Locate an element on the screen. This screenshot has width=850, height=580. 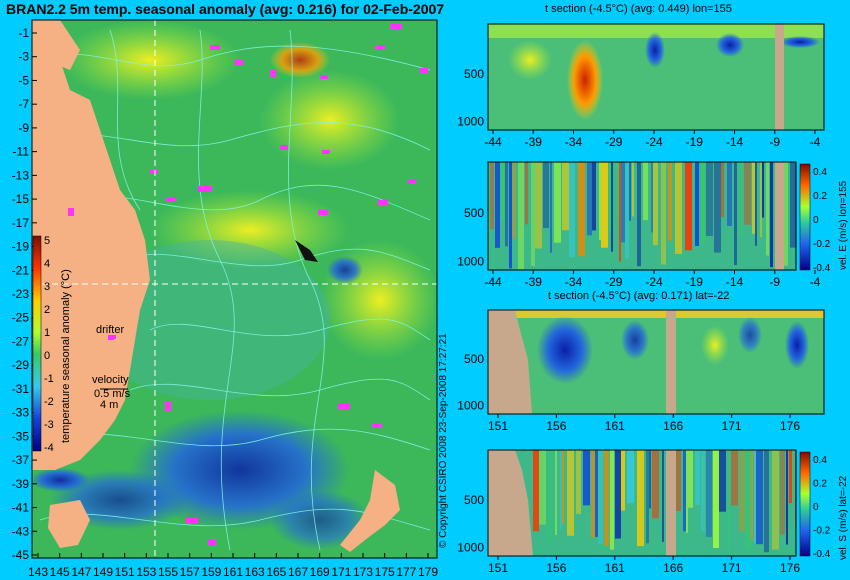
lon-tick-label: 145 is located at coordinates (60, 572).